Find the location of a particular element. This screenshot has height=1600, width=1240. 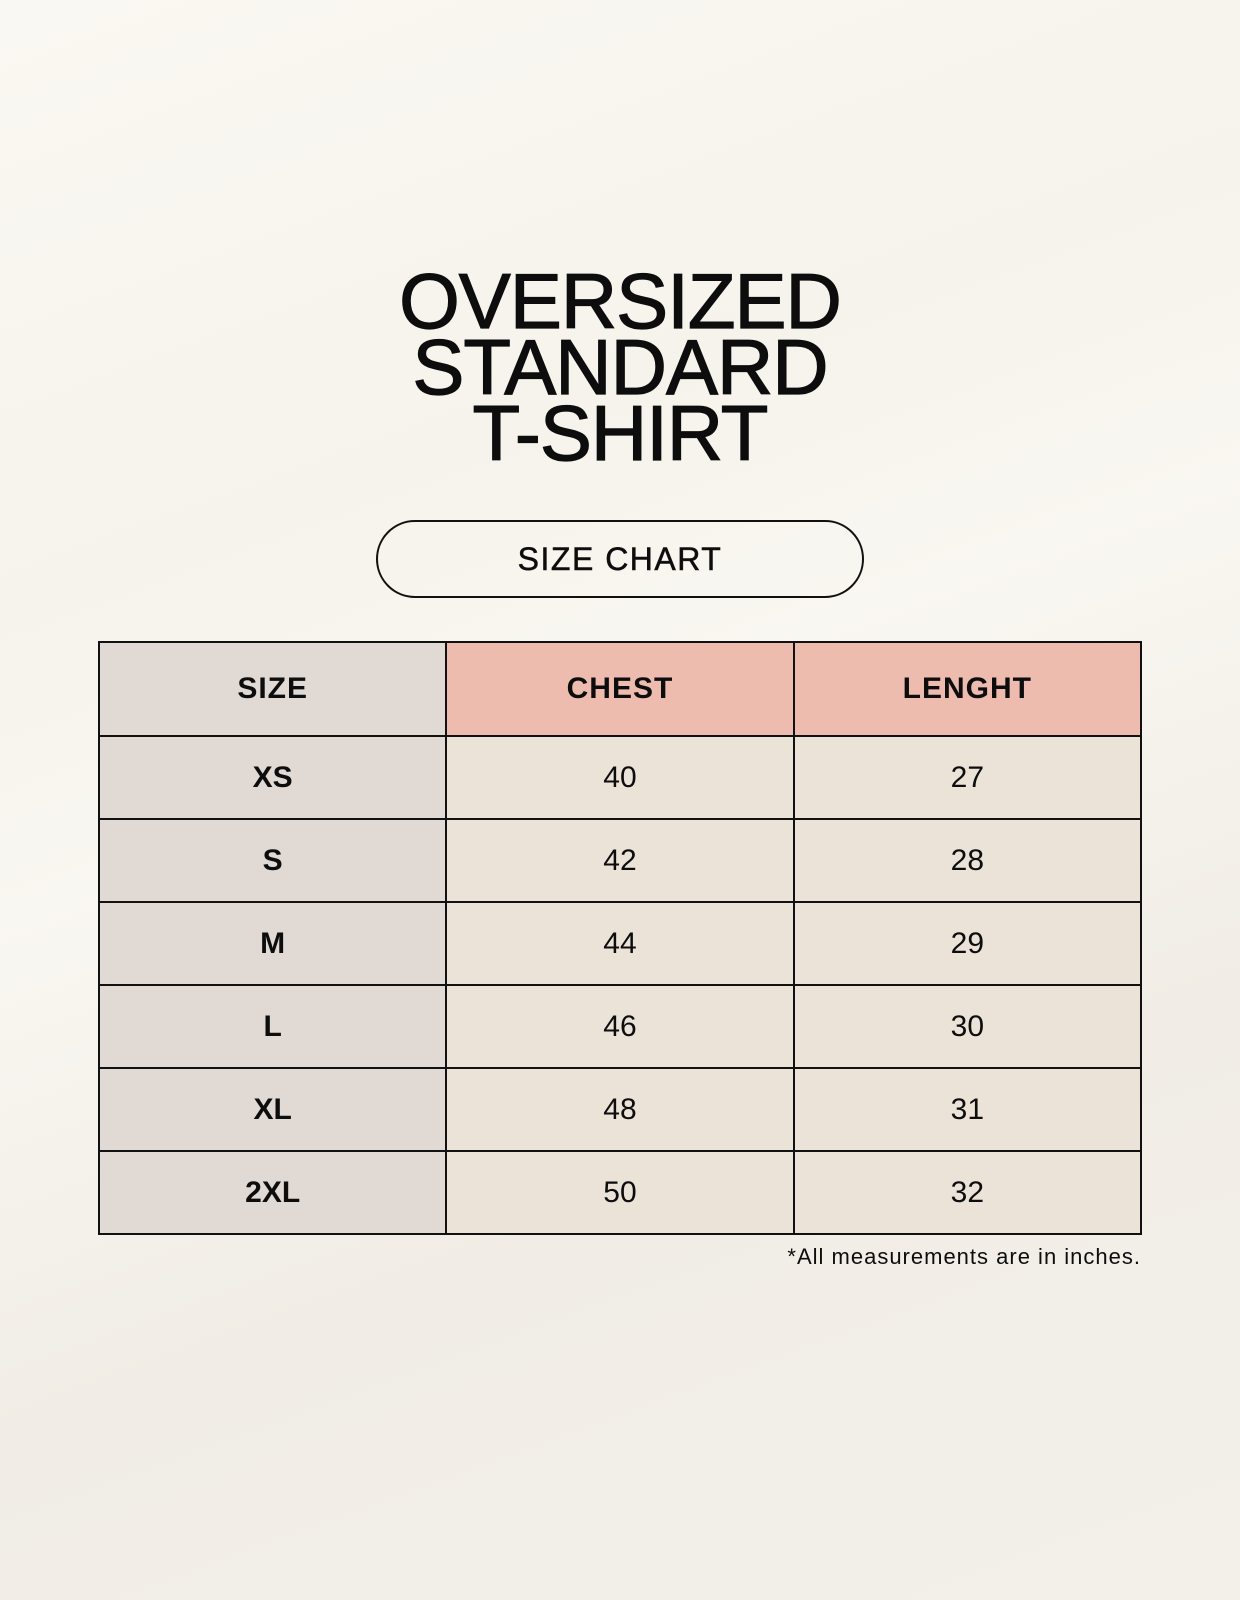

size-chart-badge: SIZE CHART is located at coordinates (620, 559).